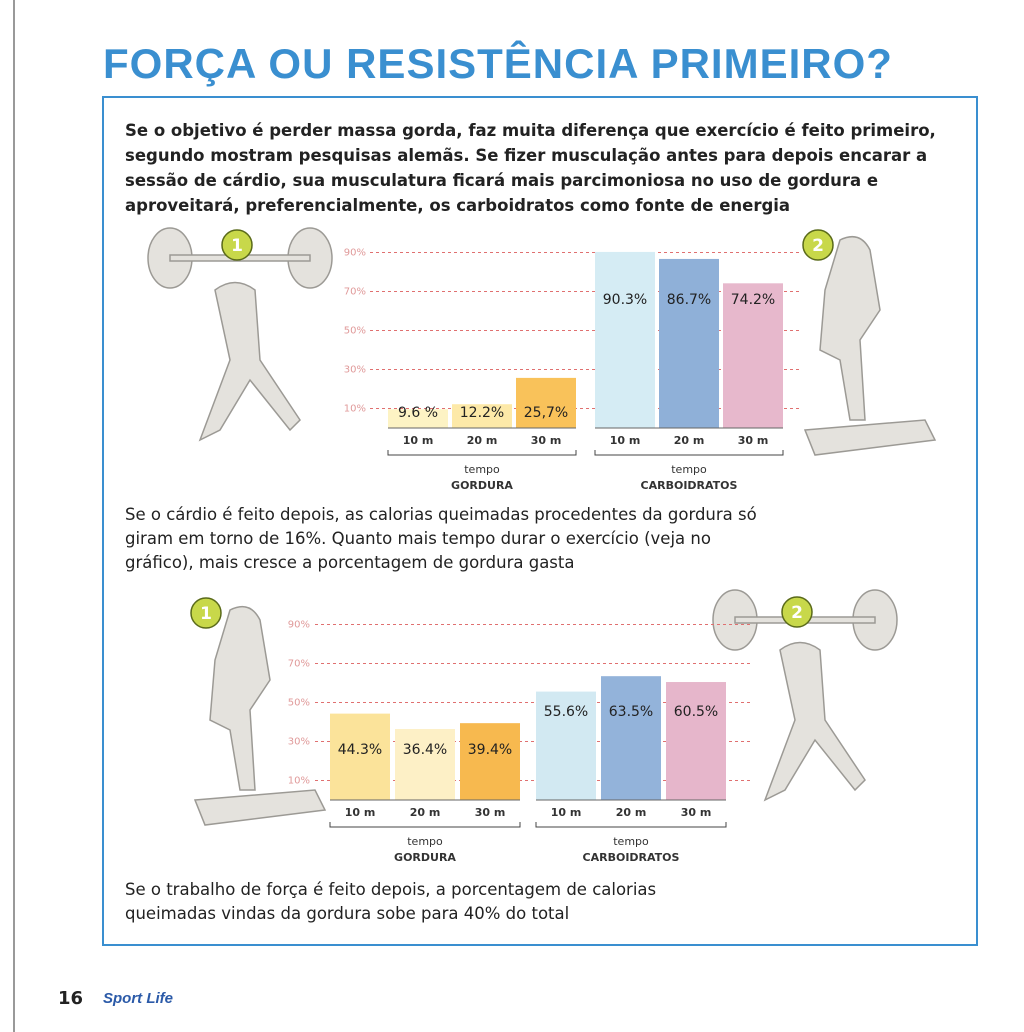 Image resolution: width=1024 pixels, height=1032 pixels. What do you see at coordinates (631, 712) in the screenshot?
I see `value-label: 63.5%` at bounding box center [631, 712].